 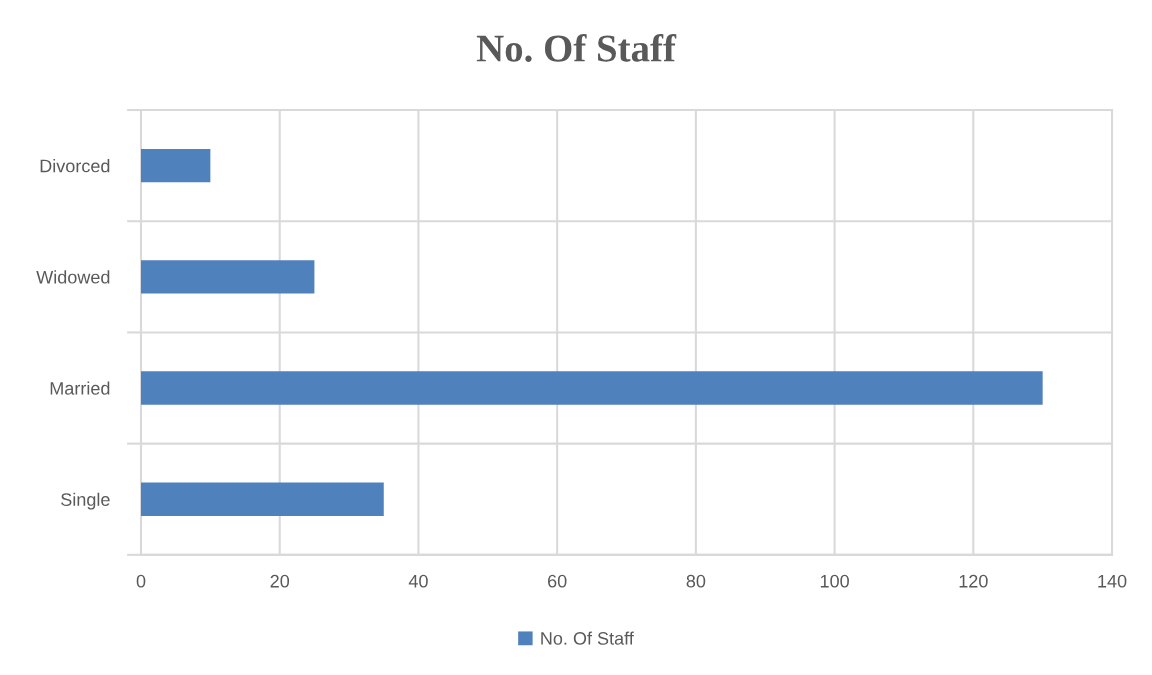 What do you see at coordinates (557, 581) in the screenshot?
I see `x-tick-label: 60` at bounding box center [557, 581].